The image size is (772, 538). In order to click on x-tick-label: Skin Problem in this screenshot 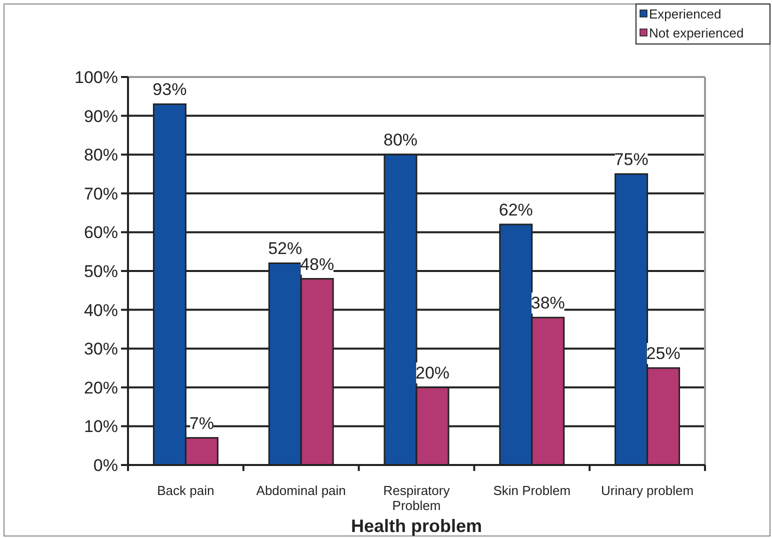, I will do `click(532, 490)`.